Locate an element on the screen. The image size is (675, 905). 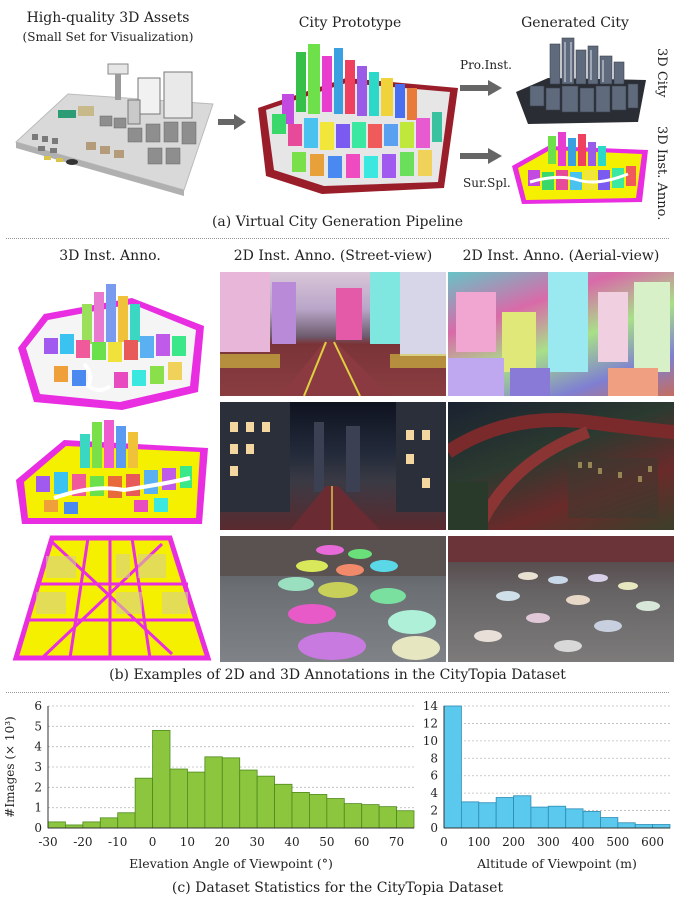
x-tick-label: 400 is located at coordinates (583, 842).